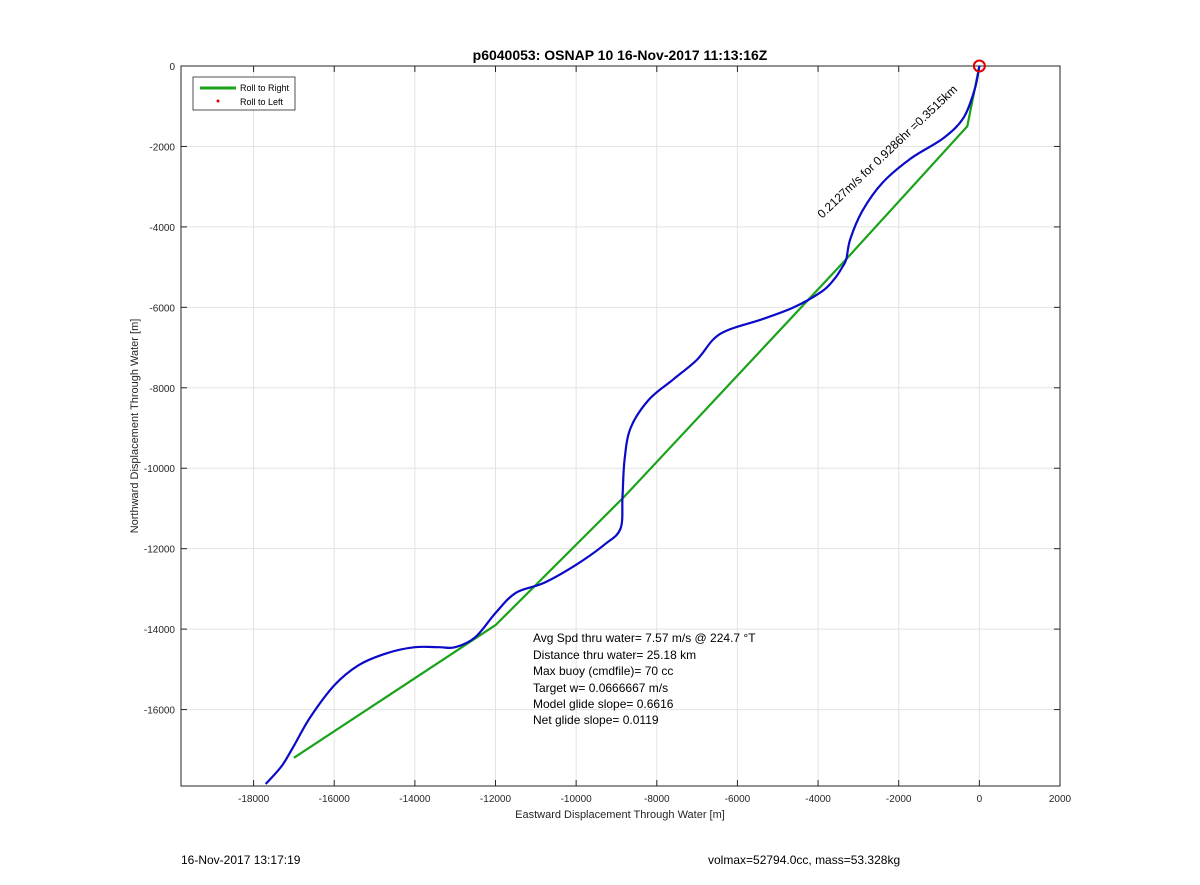 This screenshot has height=885, width=1200. Describe the element at coordinates (804, 860) in the screenshot. I see `footer-volmass: volmax=52794.0cc, mass=53.328kg` at that location.